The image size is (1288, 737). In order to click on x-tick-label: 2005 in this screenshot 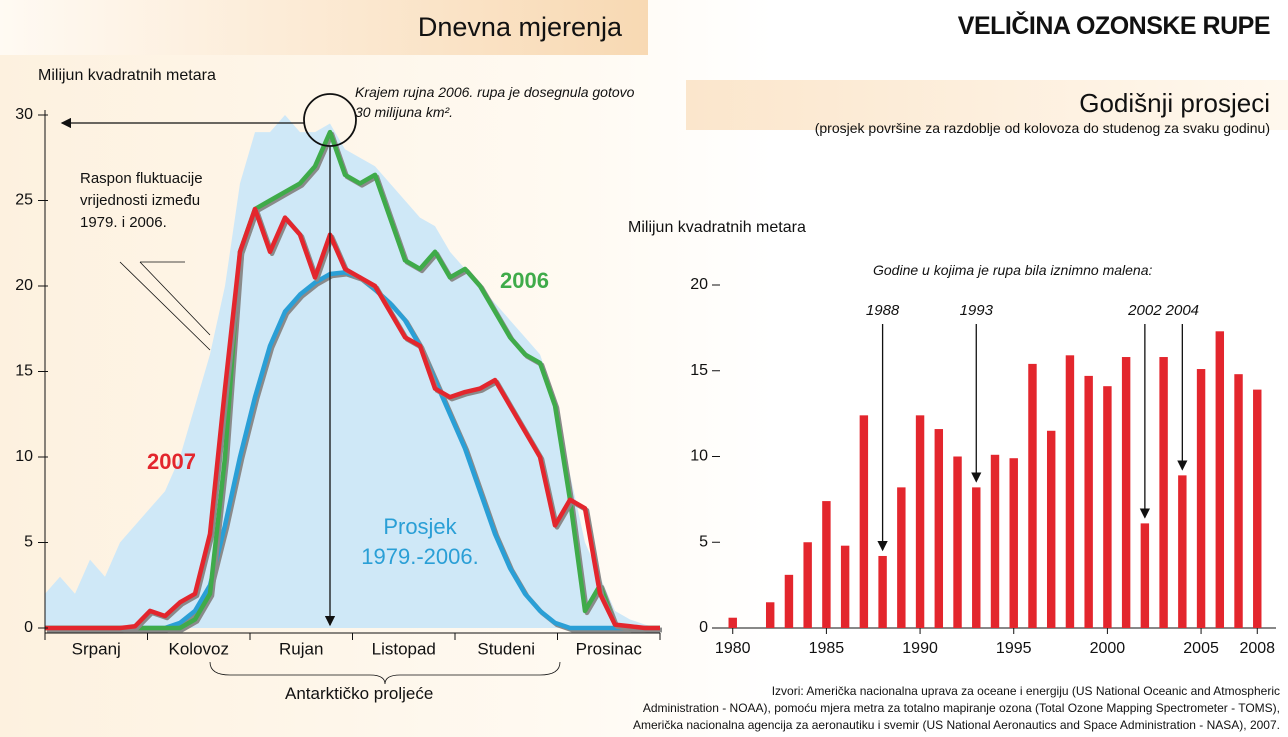, I will do `click(1201, 648)`.